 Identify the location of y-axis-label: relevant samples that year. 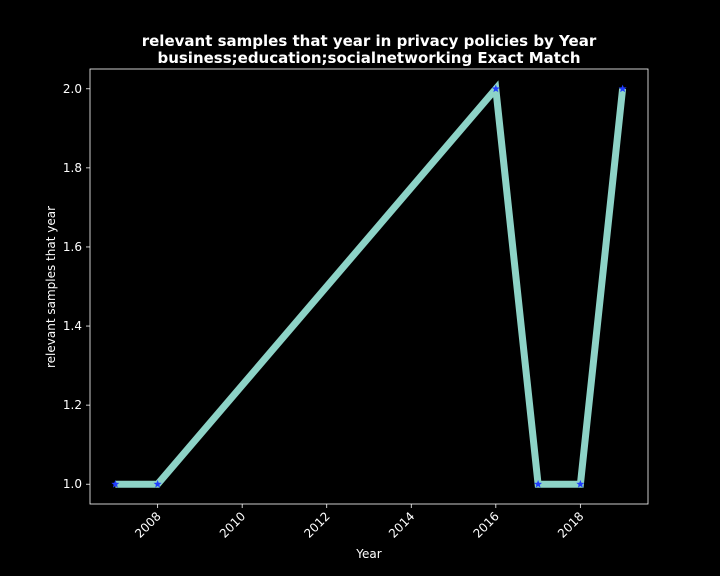
(51, 287).